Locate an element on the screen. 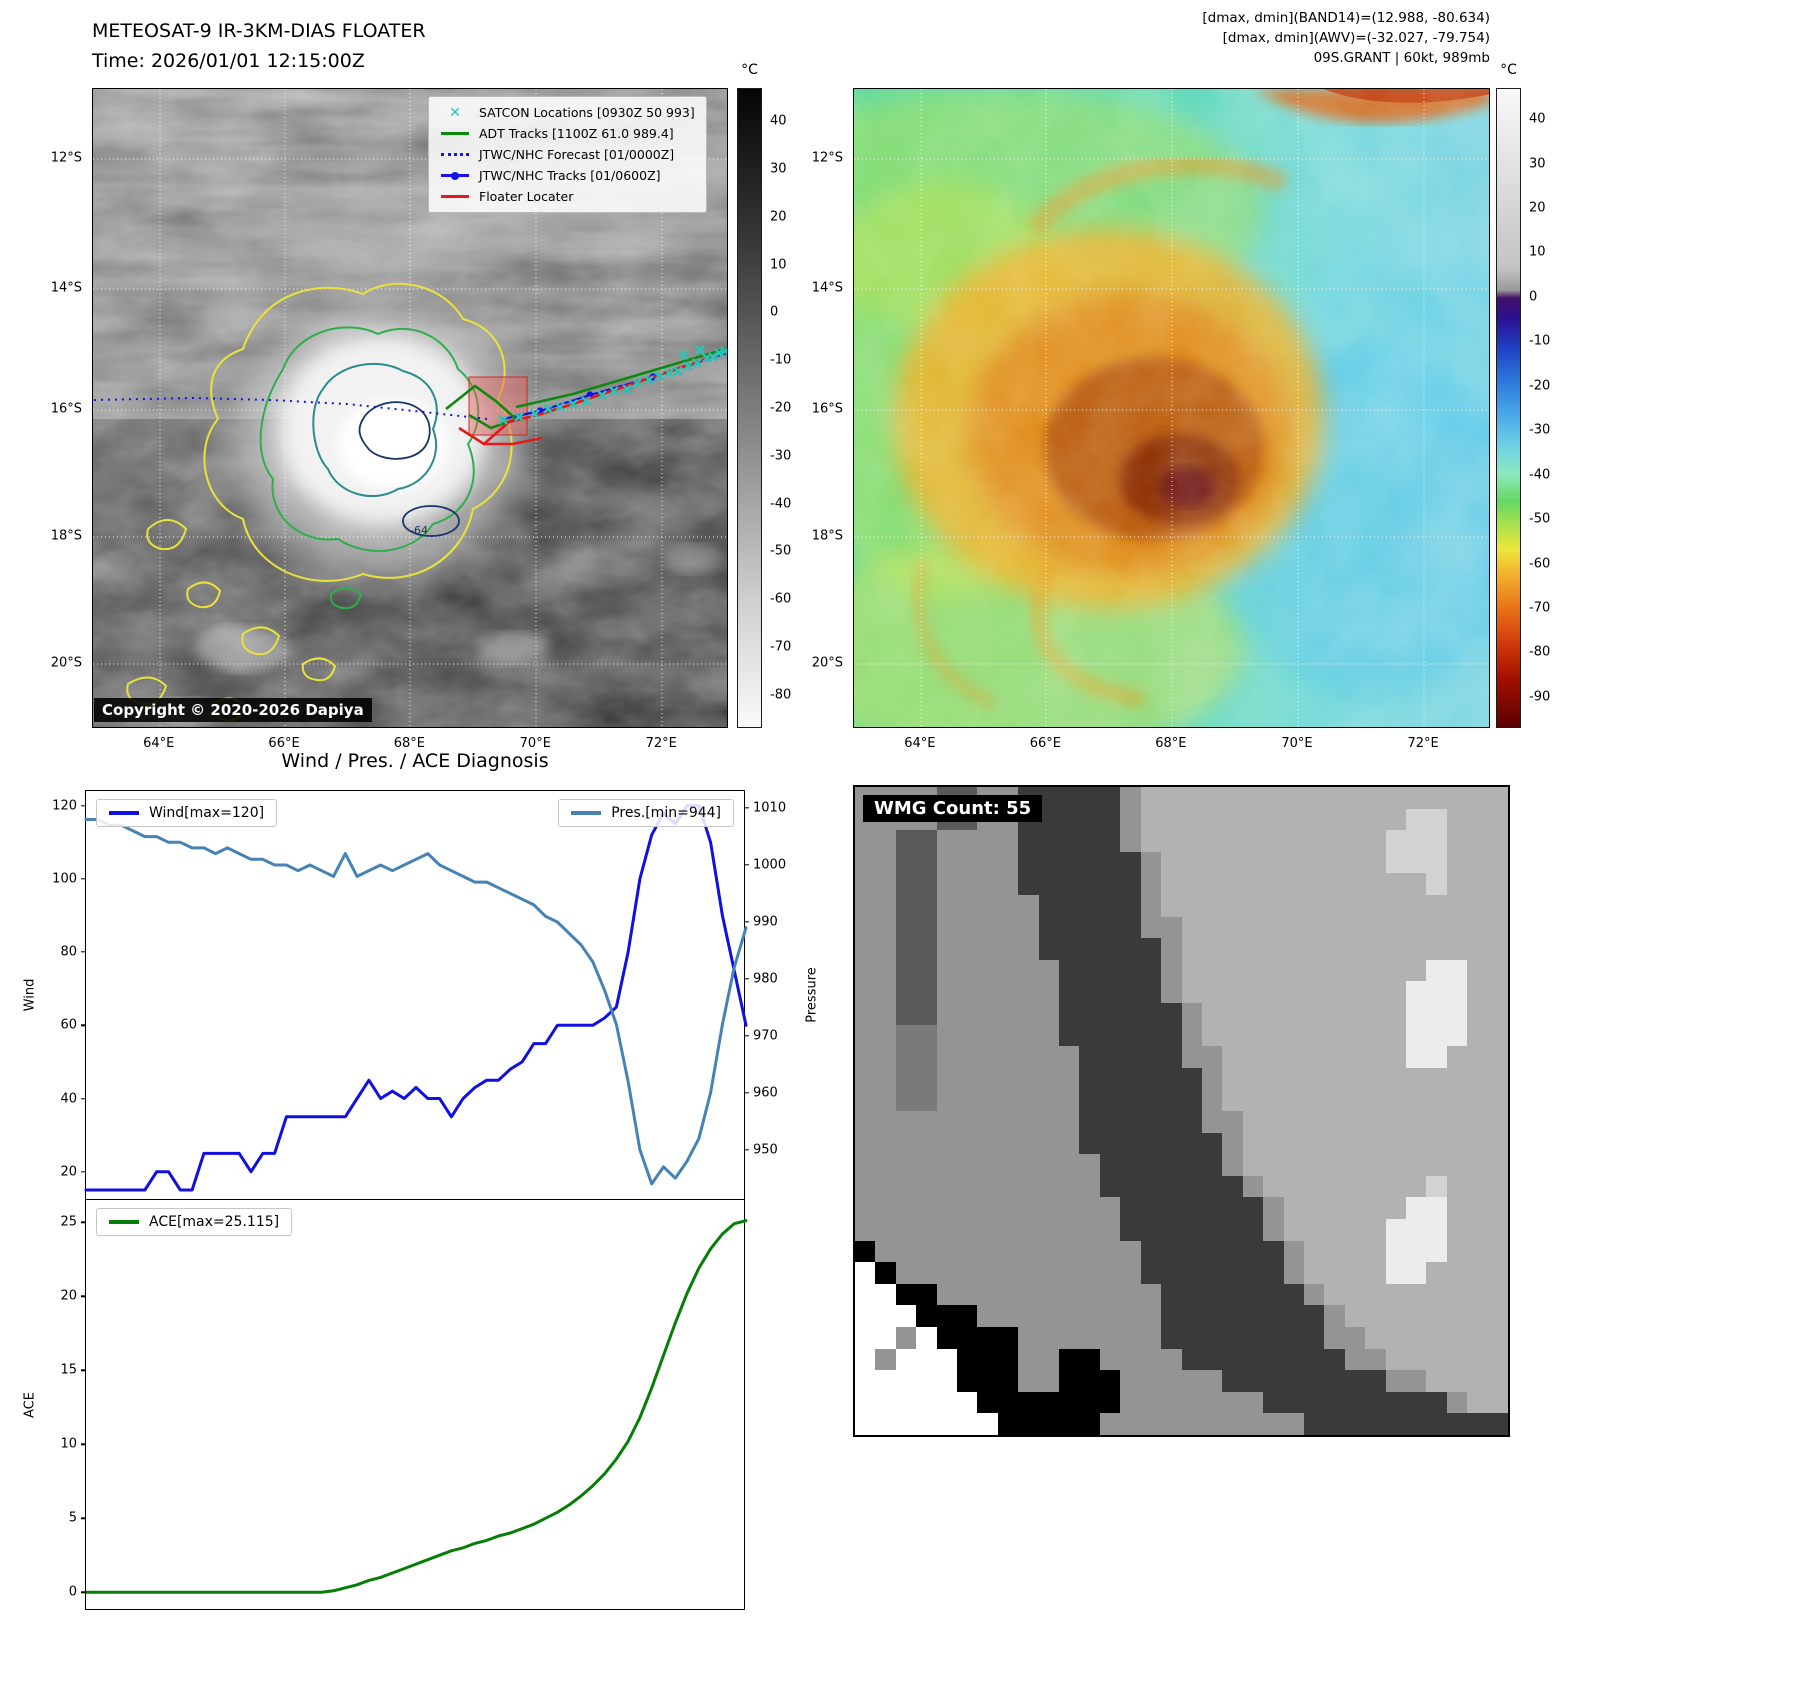 The width and height of the screenshot is (1797, 1690). chart-legend: Wind[max=120] is located at coordinates (187, 813).